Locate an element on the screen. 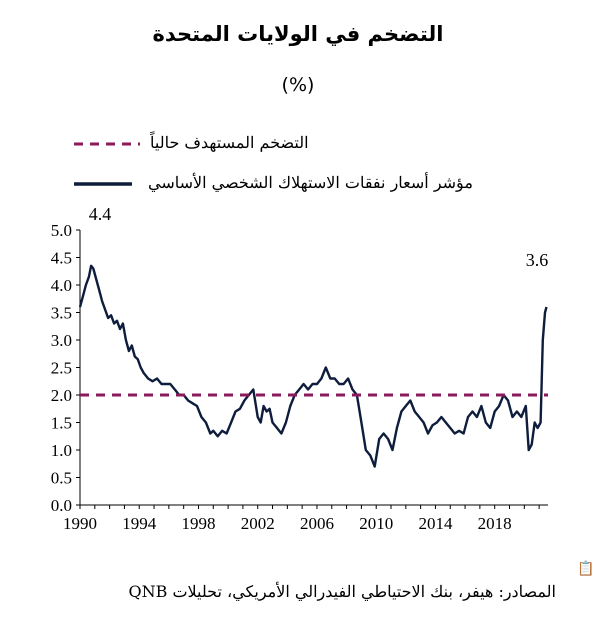  y-tick-label: 2.0 is located at coordinates (61, 395).